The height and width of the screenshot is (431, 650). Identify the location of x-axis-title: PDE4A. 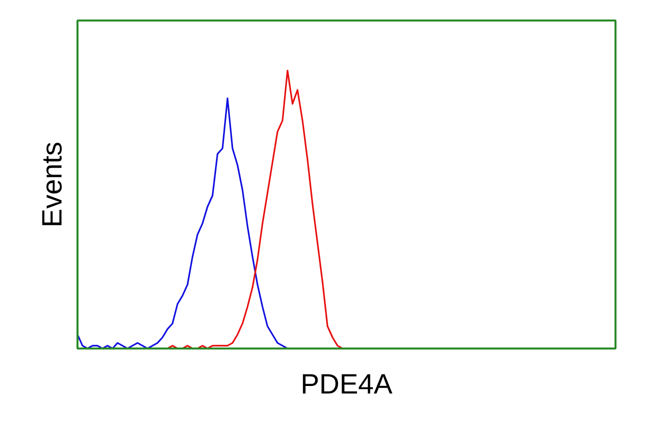
(346, 384).